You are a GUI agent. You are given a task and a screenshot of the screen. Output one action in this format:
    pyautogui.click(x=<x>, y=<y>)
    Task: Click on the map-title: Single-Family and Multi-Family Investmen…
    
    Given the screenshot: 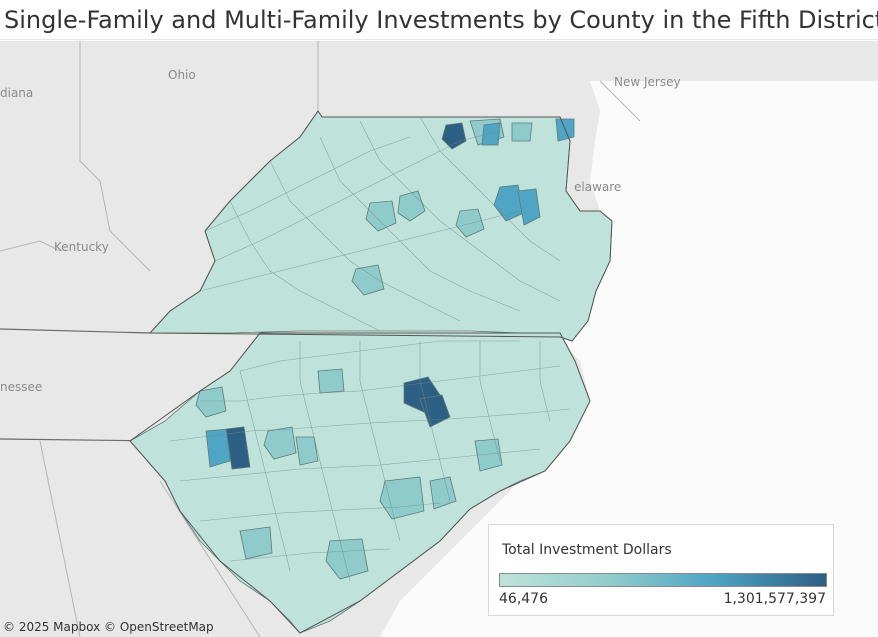 What is the action you would take?
    pyautogui.click(x=439, y=20)
    